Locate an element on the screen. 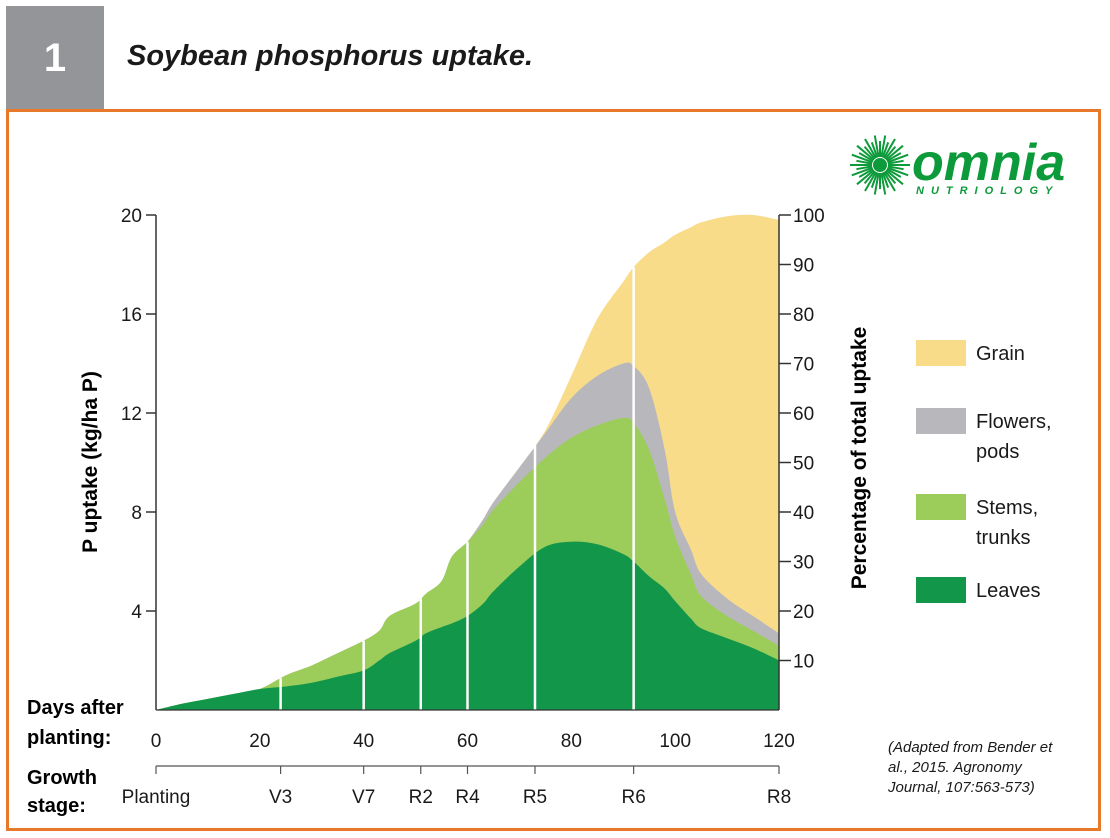 Image resolution: width=1110 pixels, height=838 pixels. y-tick-label: 20 is located at coordinates (131, 216).